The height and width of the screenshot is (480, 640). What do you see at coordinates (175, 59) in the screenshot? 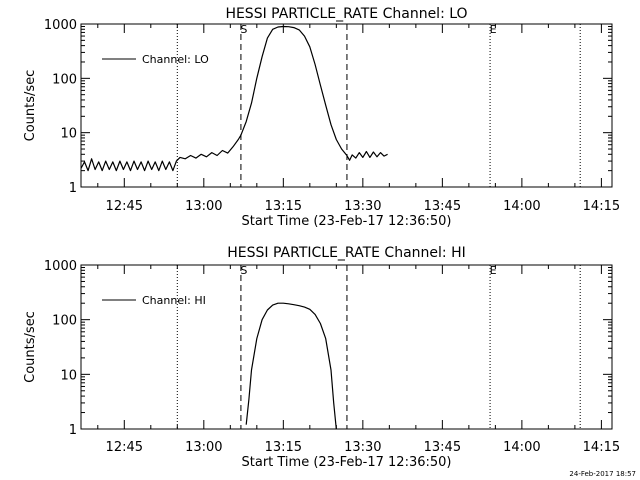
I see `legend-label: Channel: LO` at bounding box center [175, 59].